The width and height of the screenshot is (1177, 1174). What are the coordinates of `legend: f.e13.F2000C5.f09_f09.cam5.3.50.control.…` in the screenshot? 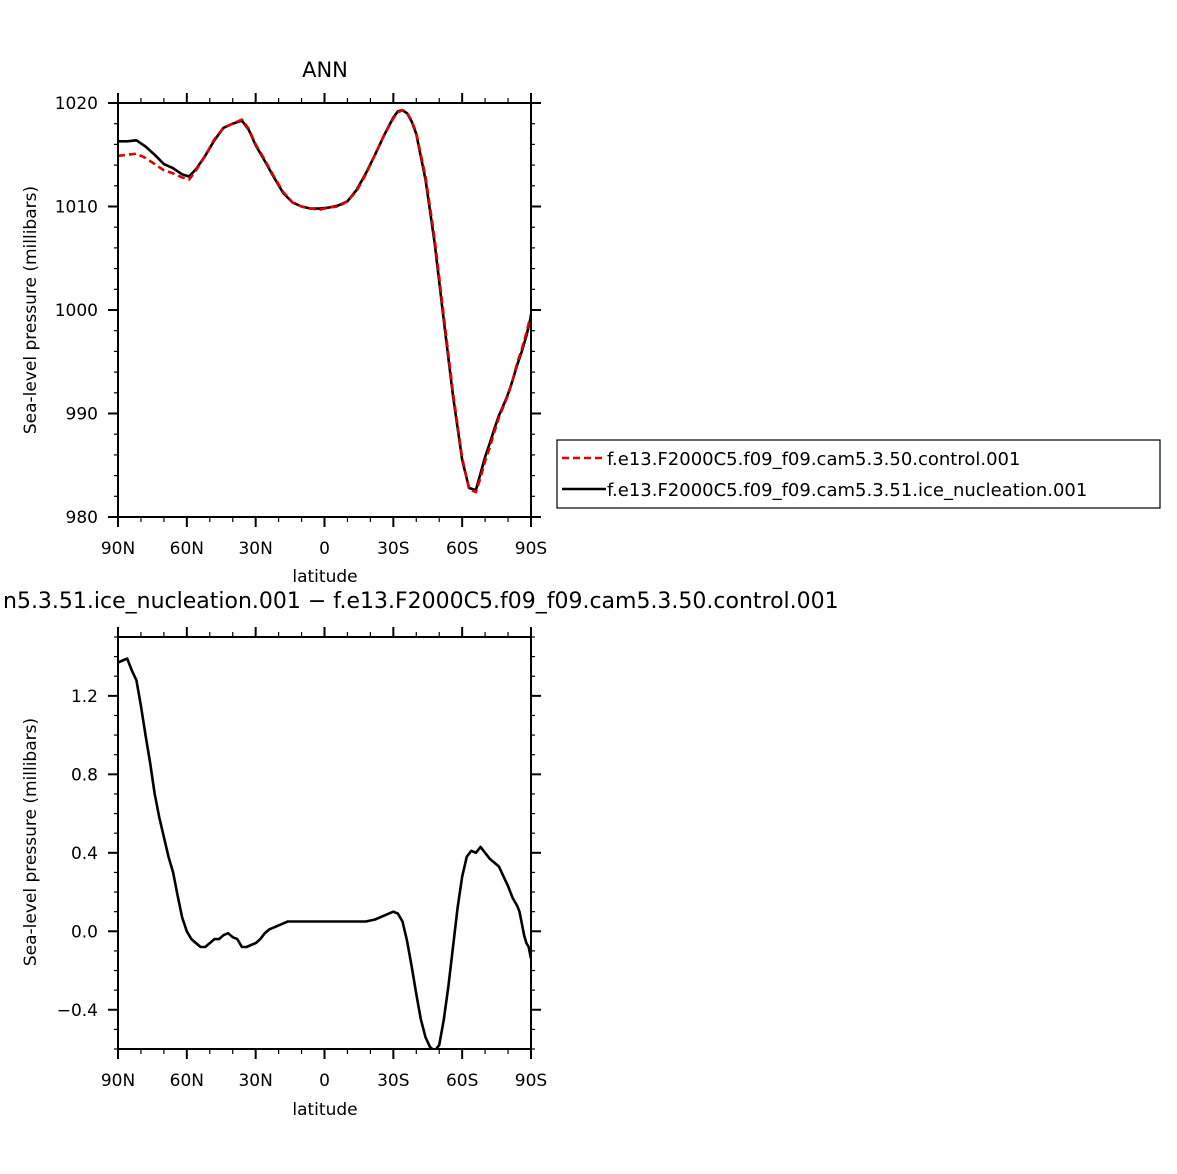 It's located at (858, 474).